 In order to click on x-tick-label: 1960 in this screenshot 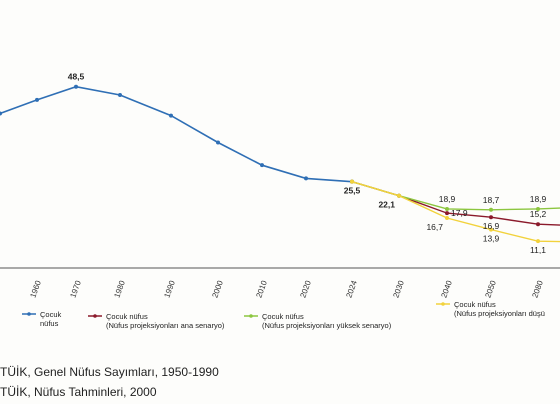, I will do `click(35, 289)`.